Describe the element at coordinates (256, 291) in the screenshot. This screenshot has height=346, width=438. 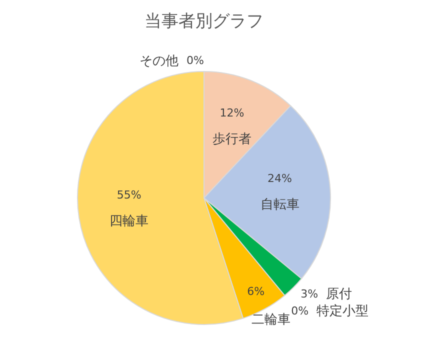
I see `data-label: 6%` at that location.